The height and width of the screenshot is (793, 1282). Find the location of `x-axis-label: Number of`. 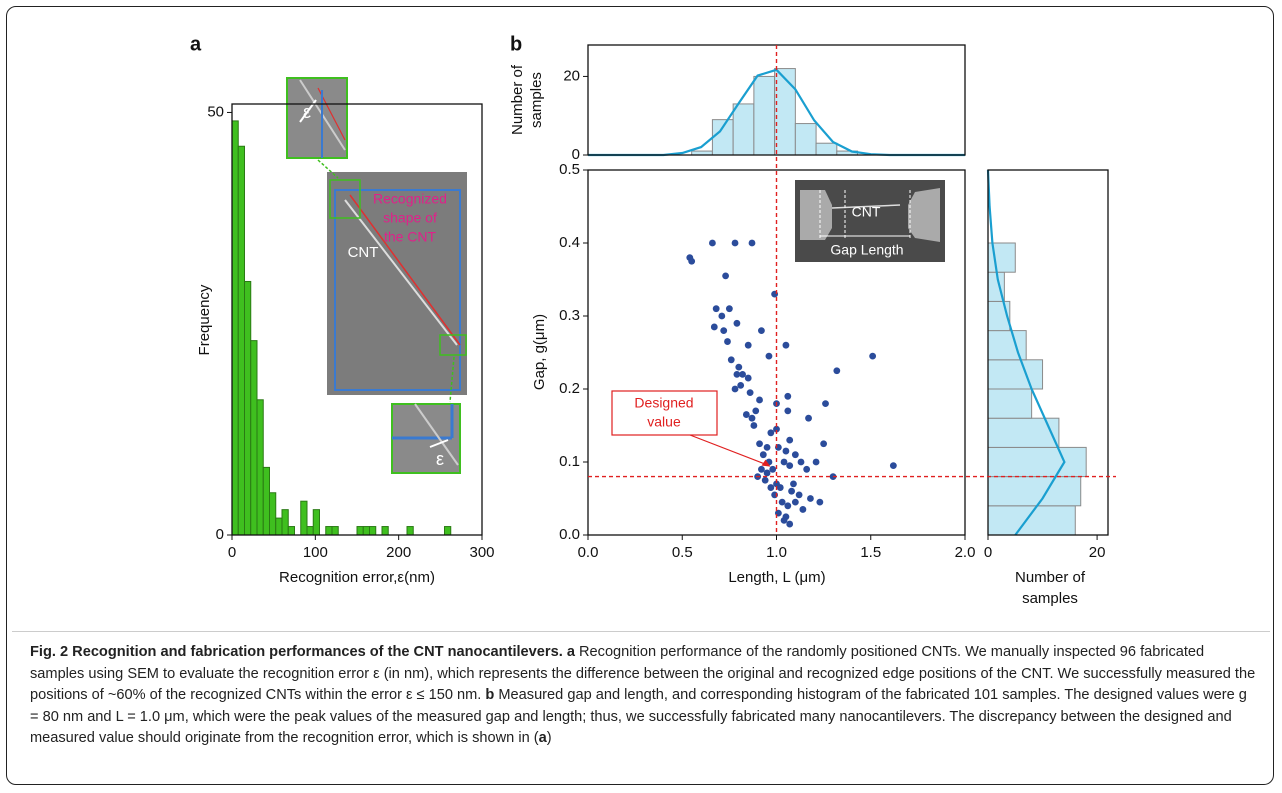

x-axis-label: Number of is located at coordinates (1050, 577).